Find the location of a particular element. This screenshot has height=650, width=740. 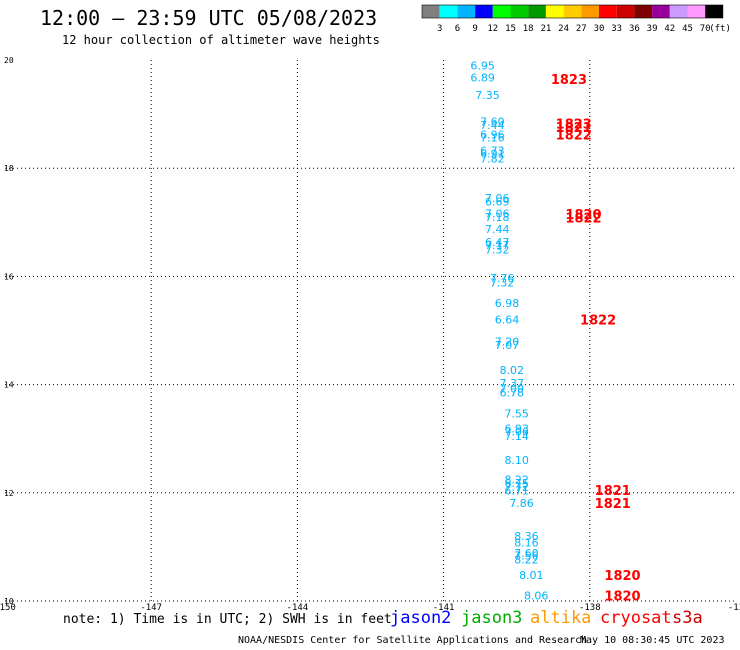

y-tick-label: 12 is located at coordinates (9, 493).